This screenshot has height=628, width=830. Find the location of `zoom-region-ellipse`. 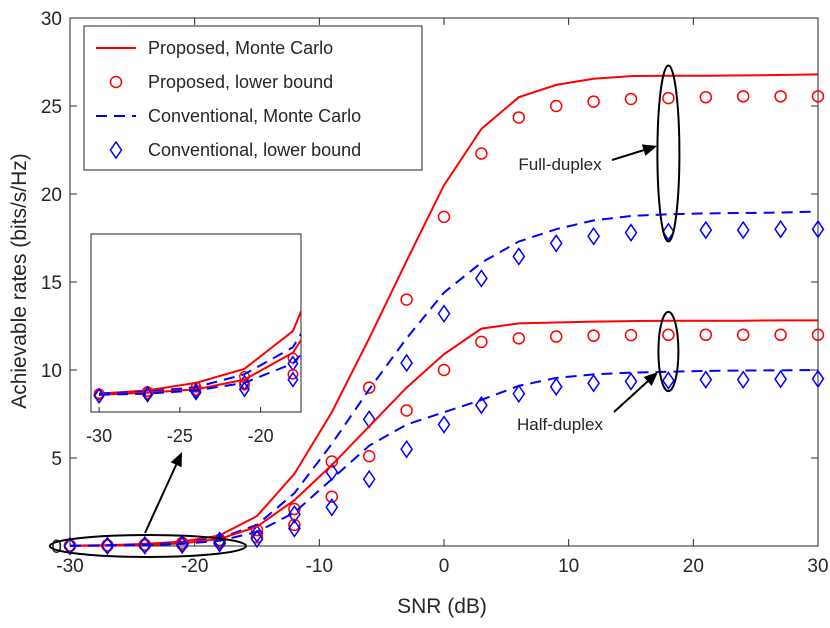

zoom-region-ellipse is located at coordinates (148, 546).